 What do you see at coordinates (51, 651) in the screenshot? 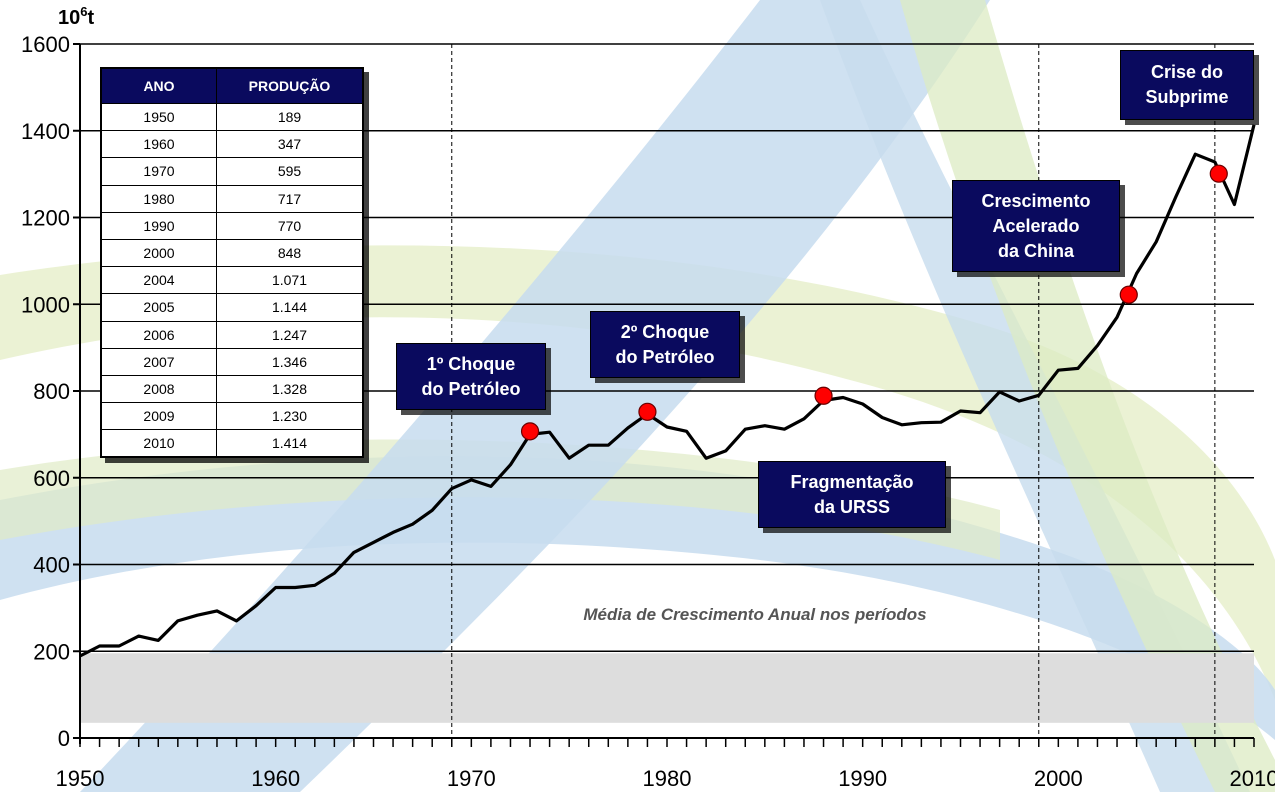
I see `y-tick-label: 200` at bounding box center [51, 651].